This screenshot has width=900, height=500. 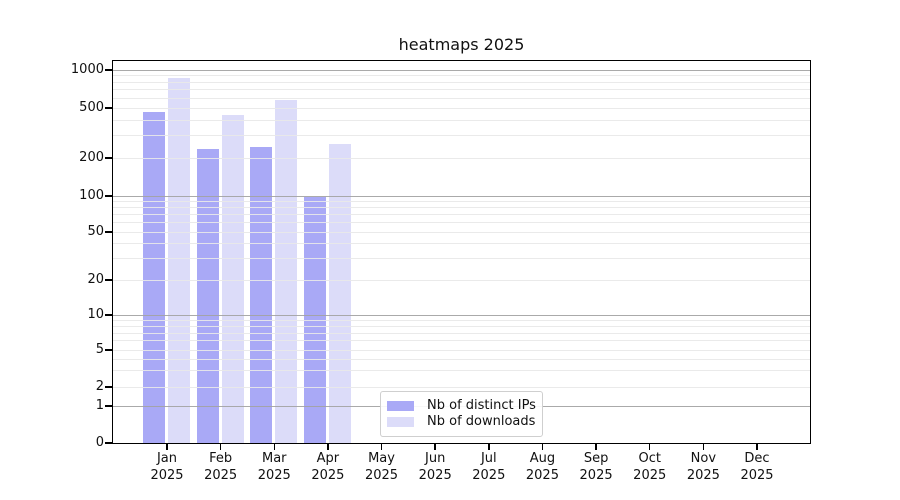 I want to click on bar-jan-downloads, so click(x=179, y=260).